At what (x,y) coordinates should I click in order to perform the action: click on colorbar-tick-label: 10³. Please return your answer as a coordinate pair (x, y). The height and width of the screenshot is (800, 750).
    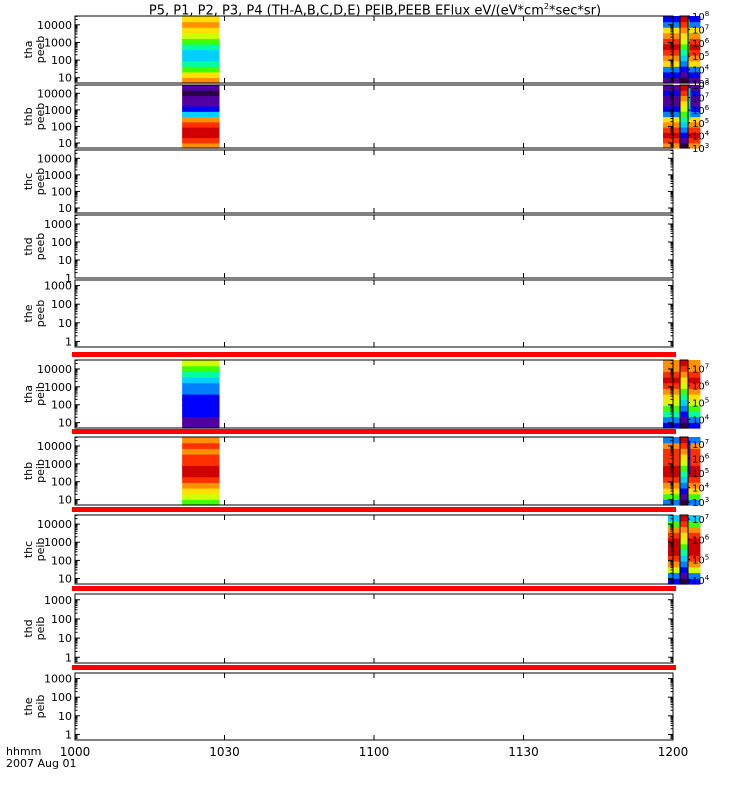
    Looking at the image, I should click on (700, 83).